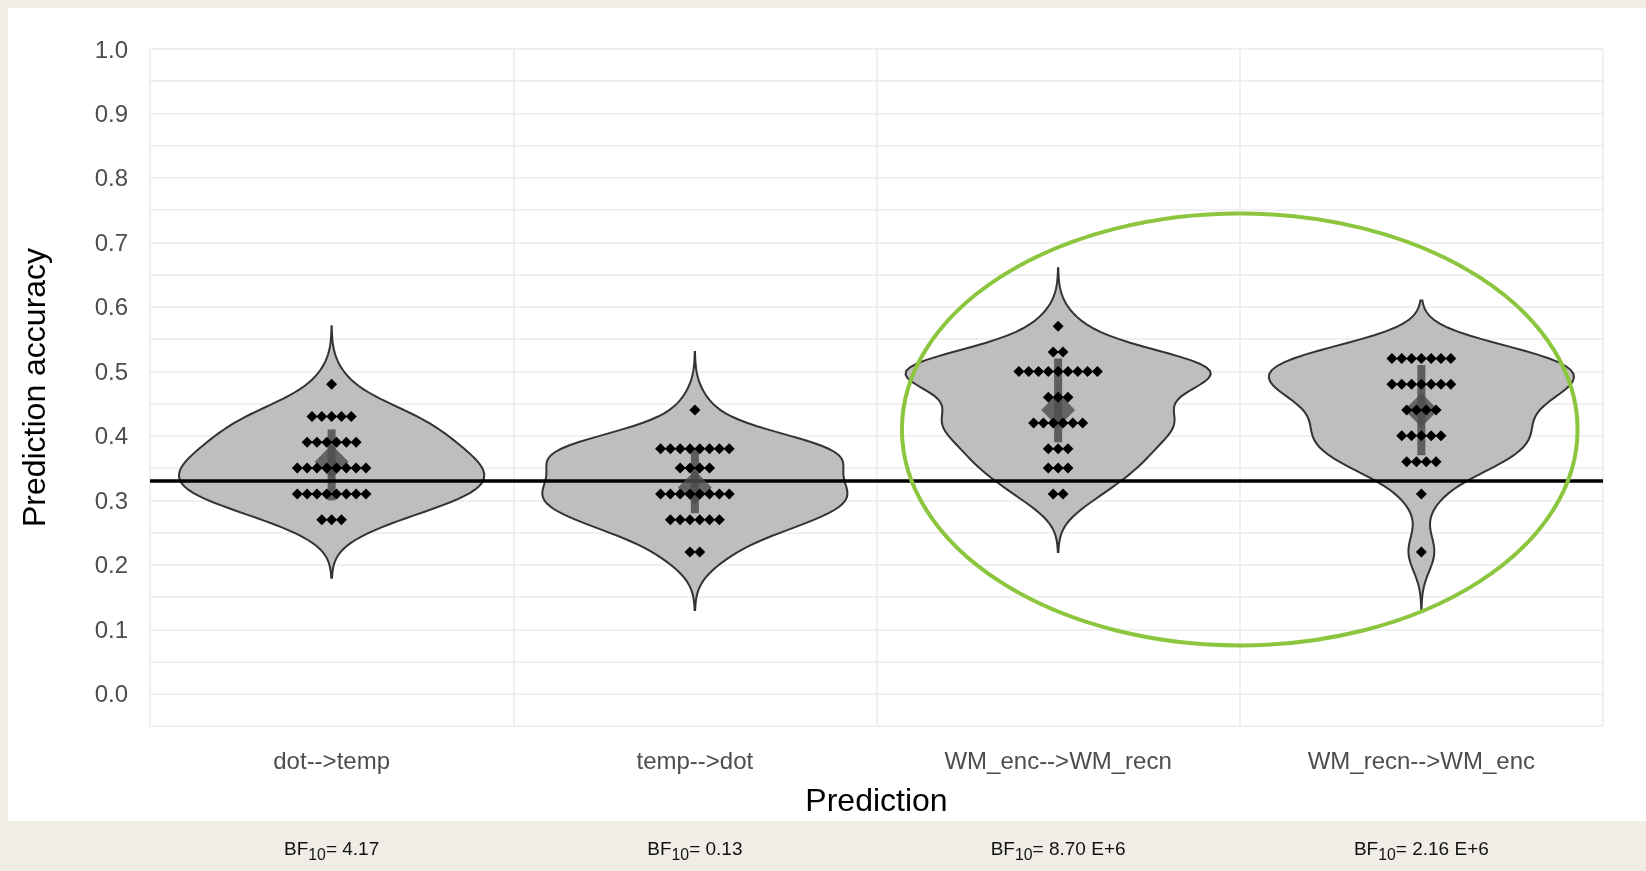 Image resolution: width=1646 pixels, height=871 pixels. What do you see at coordinates (111, 178) in the screenshot?
I see `y-tick-label: 0.8` at bounding box center [111, 178].